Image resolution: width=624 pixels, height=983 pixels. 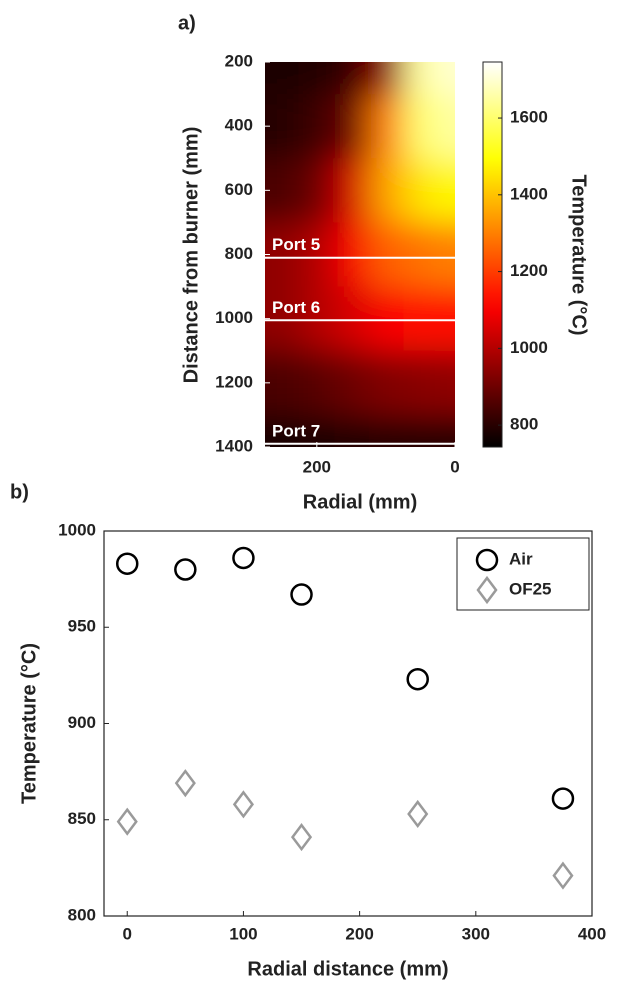 I want to click on y-tick-label: 950, so click(x=82, y=626).